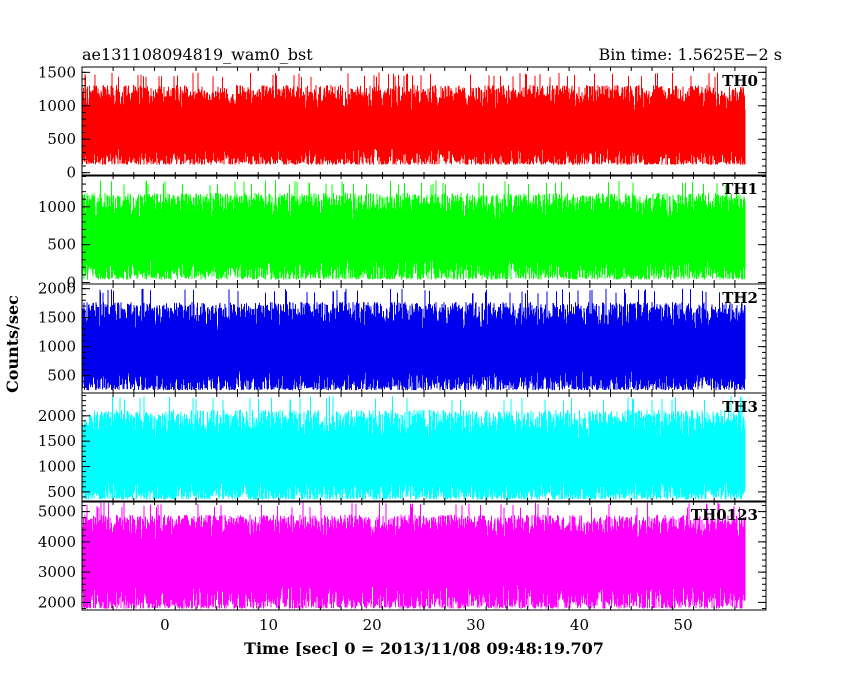 This screenshot has width=850, height=680. What do you see at coordinates (57, 542) in the screenshot?
I see `y-tick-label-th0123: 4000` at bounding box center [57, 542].